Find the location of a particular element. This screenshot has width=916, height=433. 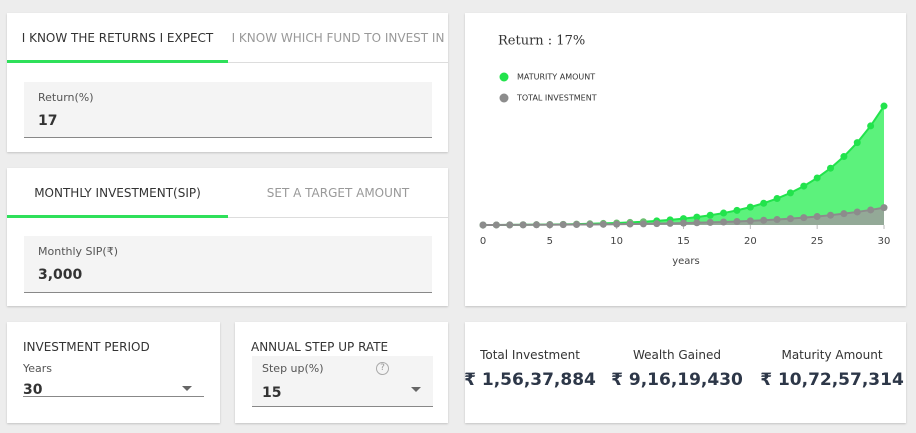

help-icon: ? is located at coordinates (382, 368).